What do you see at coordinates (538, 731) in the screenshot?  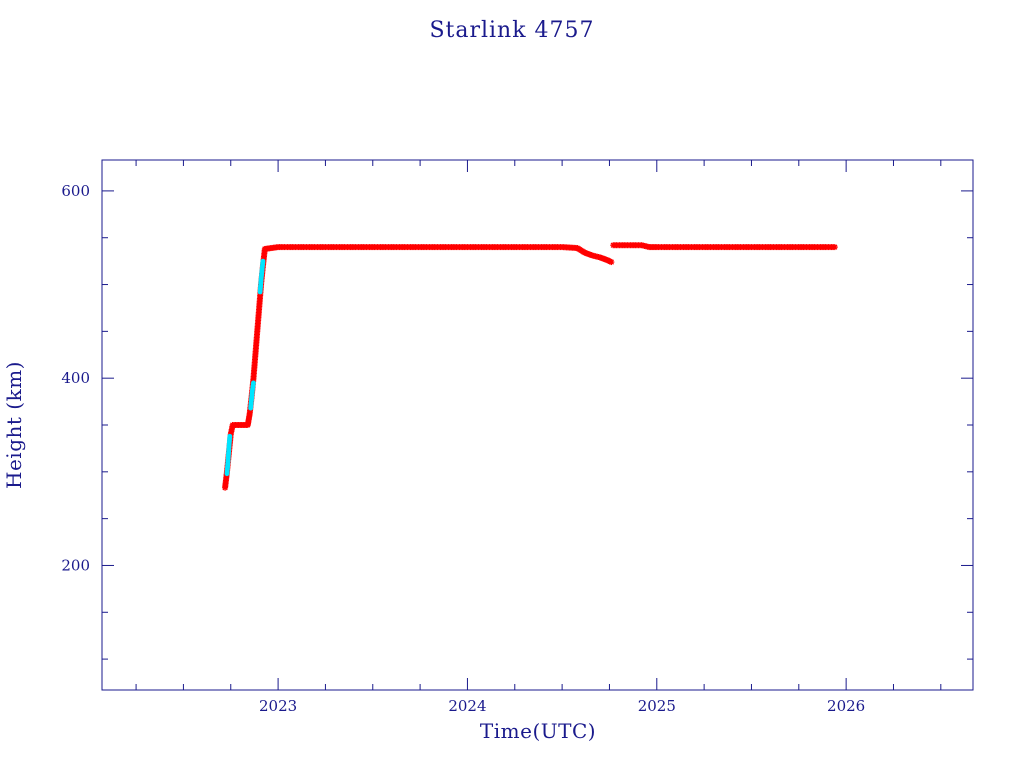 I see `x-axis-label: Time(UTC)` at bounding box center [538, 731].